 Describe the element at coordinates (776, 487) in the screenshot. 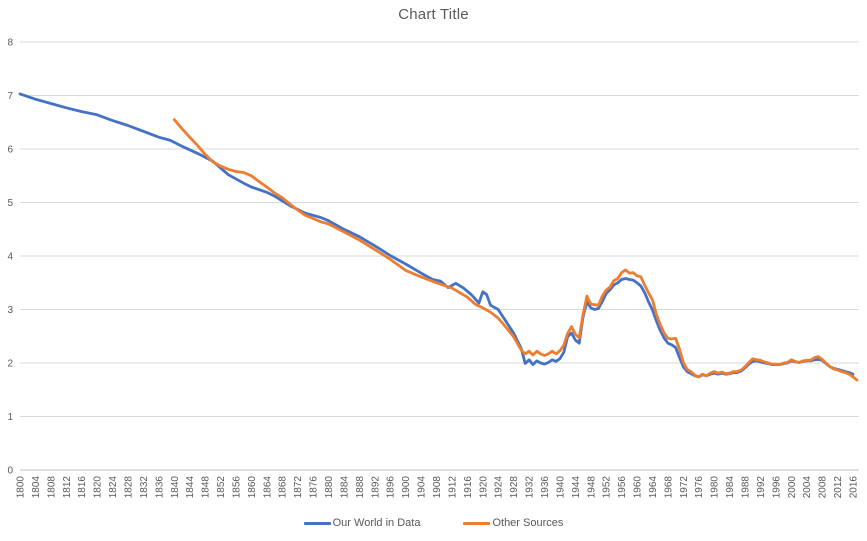

I see `x-tick-label: 1996` at that location.